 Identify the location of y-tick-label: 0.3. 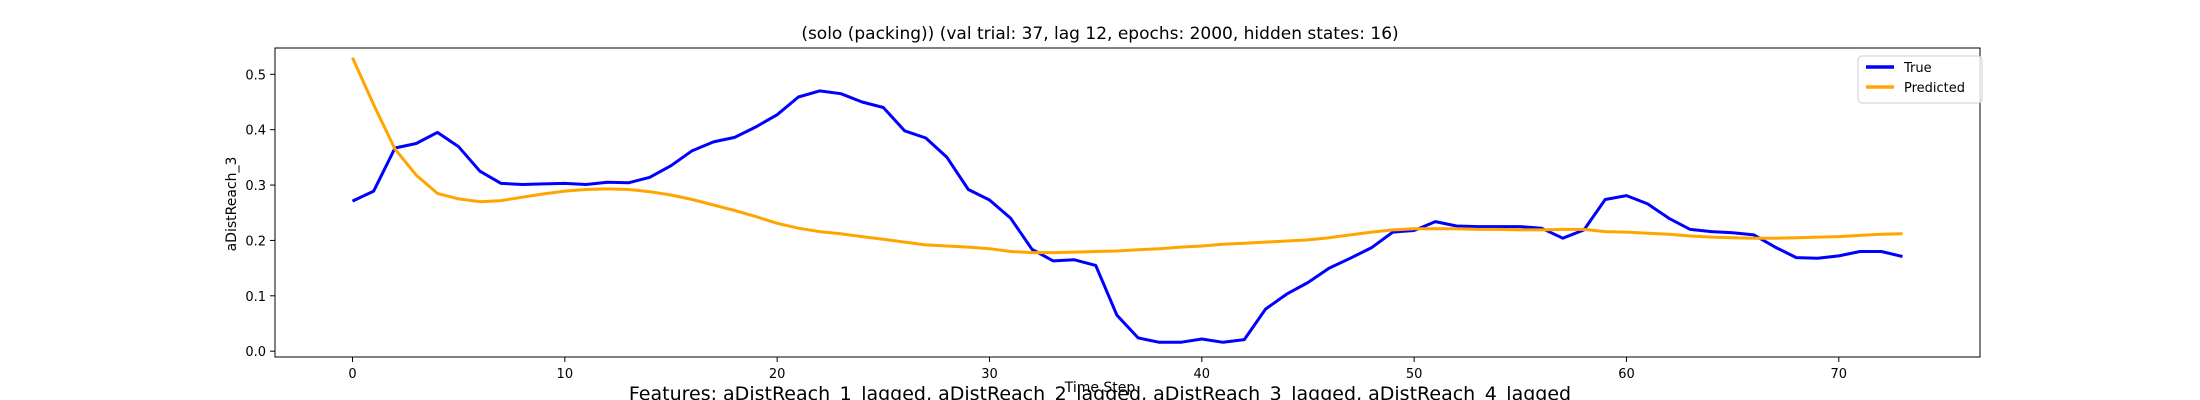
(255, 186).